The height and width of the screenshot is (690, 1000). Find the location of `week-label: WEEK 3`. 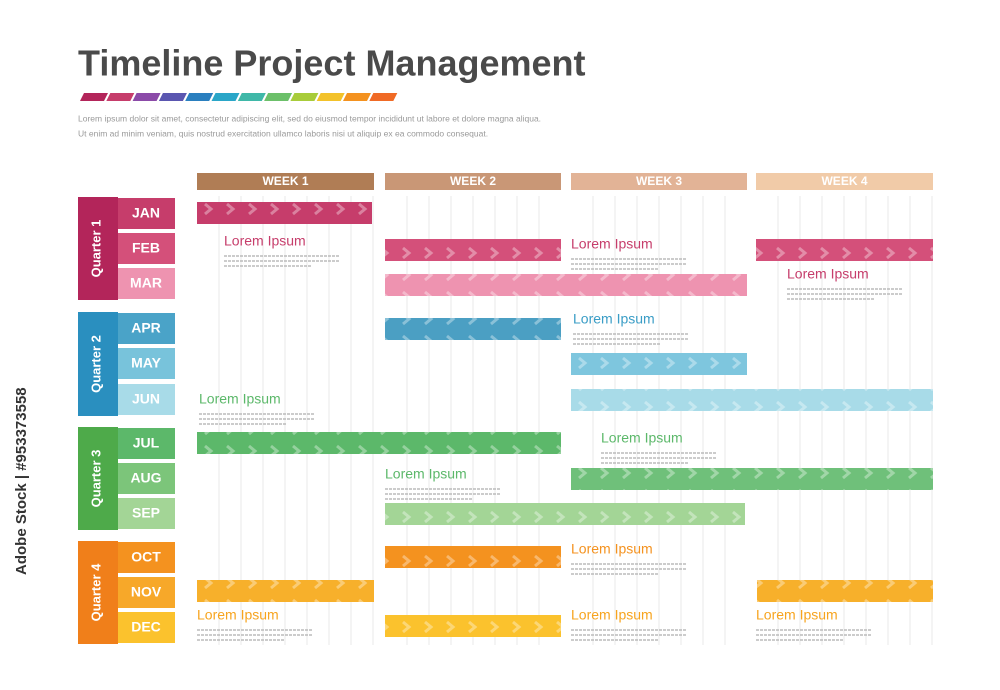

week-label: WEEK 3 is located at coordinates (659, 181).